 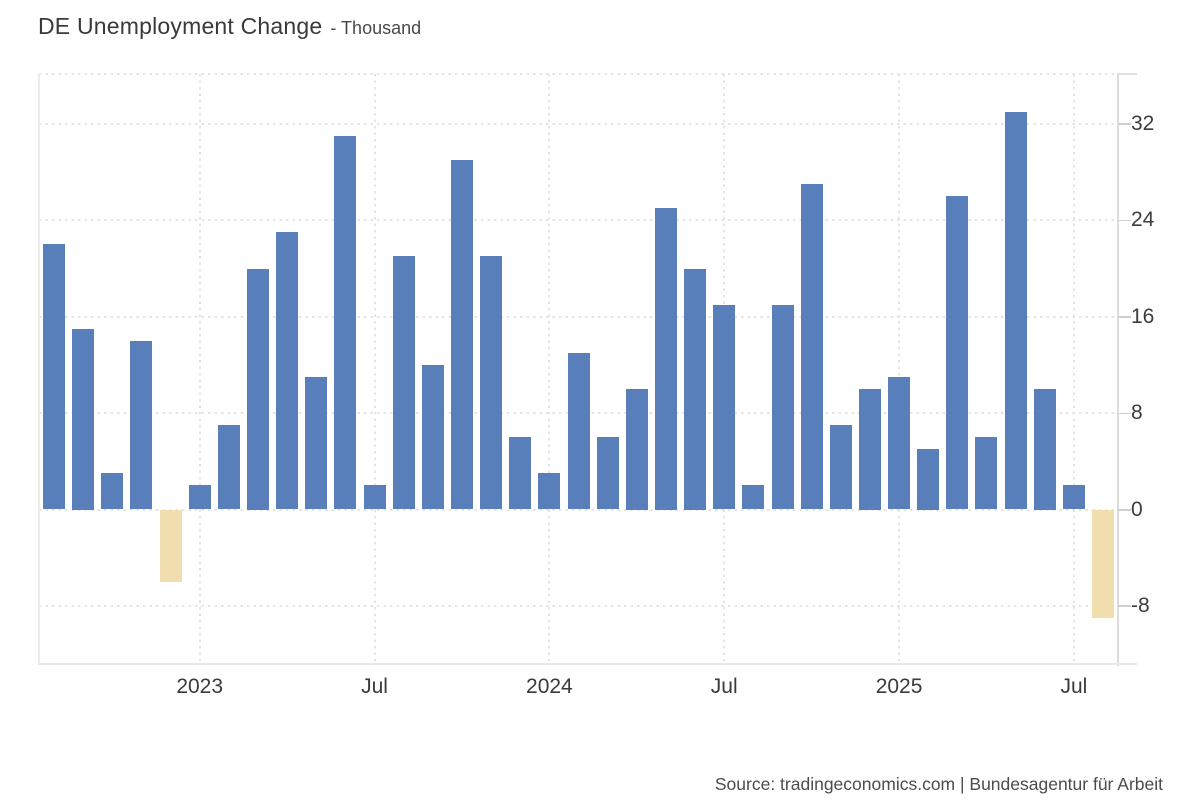 I want to click on chart-subtitle: - Thousand, so click(x=376, y=28).